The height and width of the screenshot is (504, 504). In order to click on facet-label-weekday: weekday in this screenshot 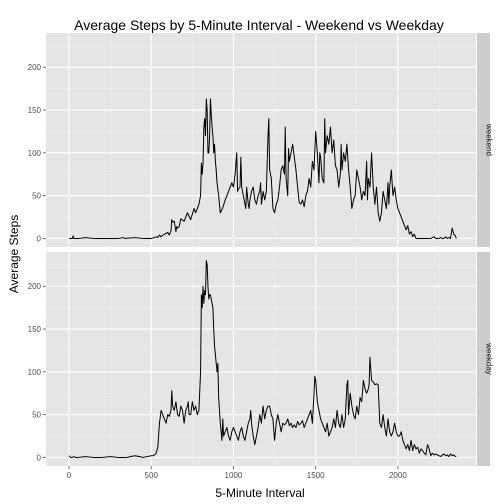, I will do `click(489, 358)`.